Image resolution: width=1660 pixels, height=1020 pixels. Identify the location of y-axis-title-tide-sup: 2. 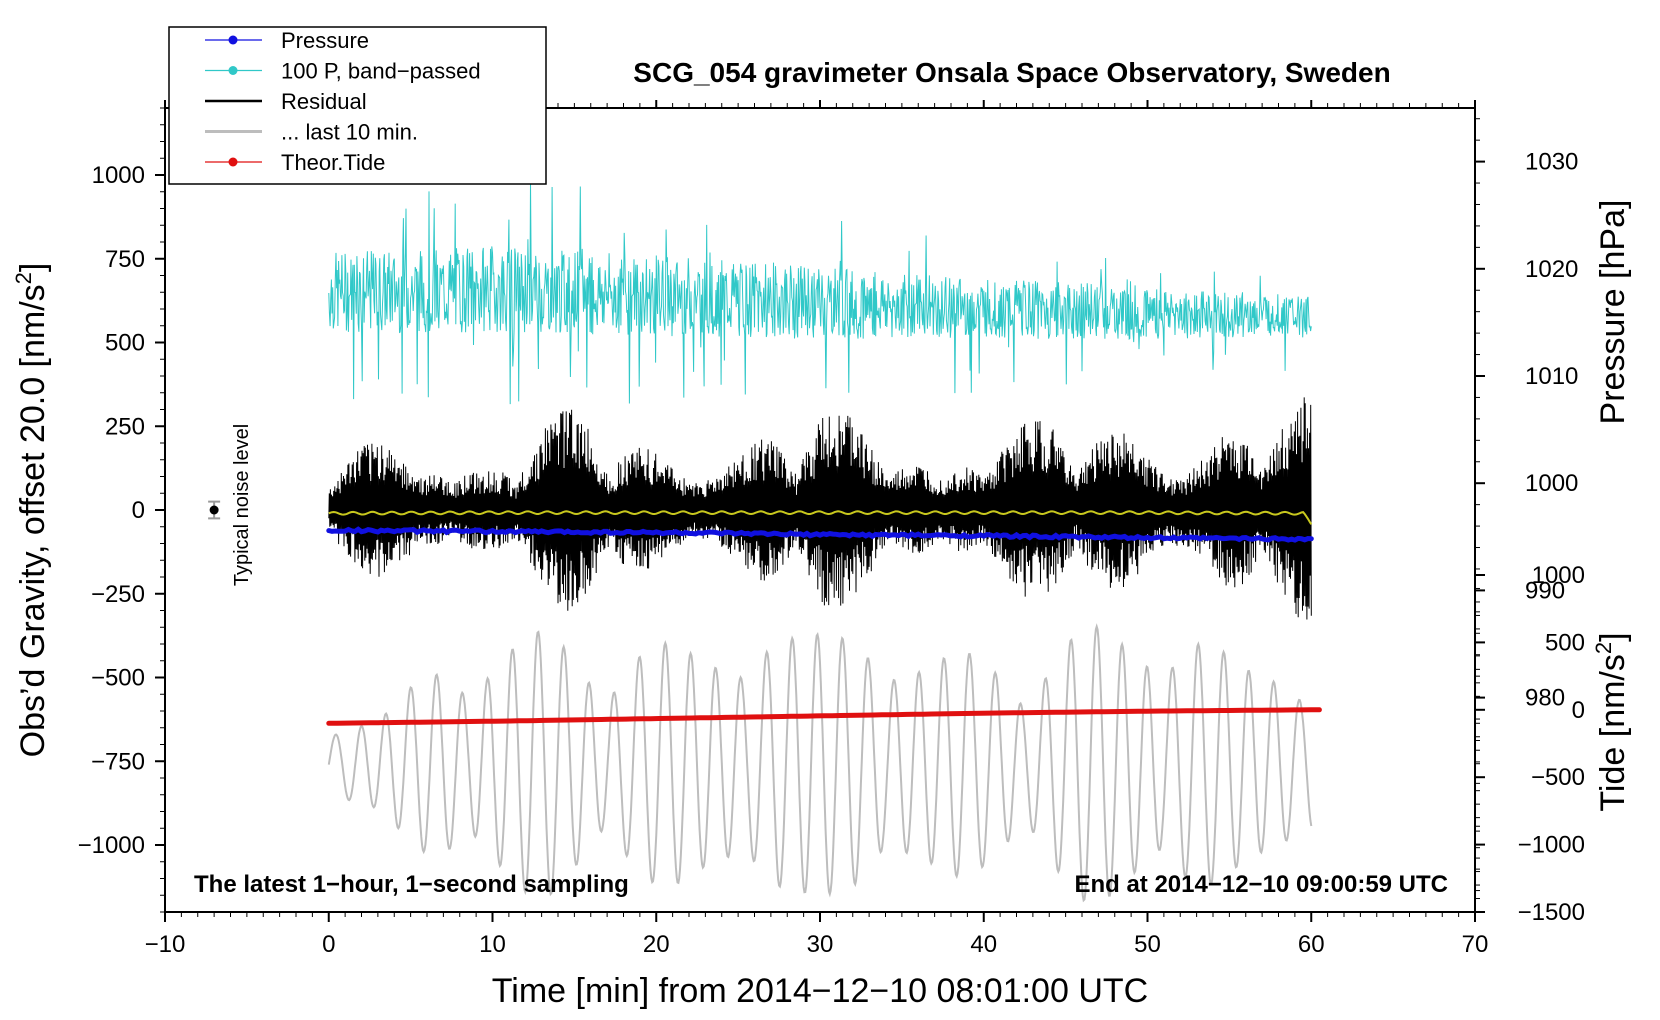
(1603, 648).